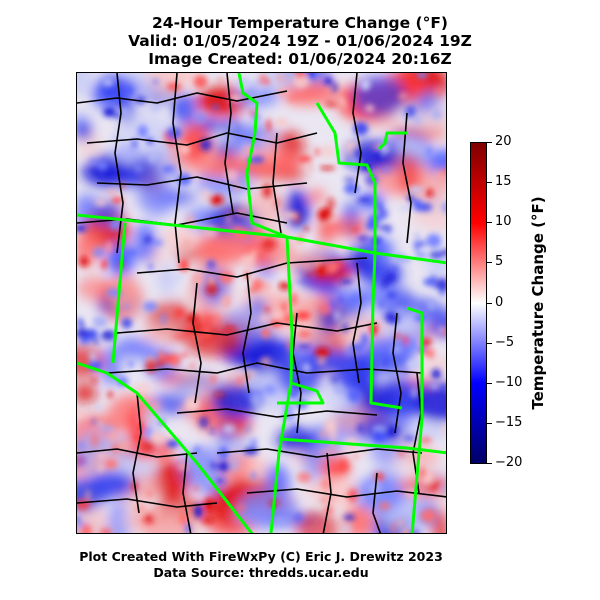 This screenshot has height=600, width=600. What do you see at coordinates (509, 462) in the screenshot?
I see `colorbar-tick-label: −20` at bounding box center [509, 462].